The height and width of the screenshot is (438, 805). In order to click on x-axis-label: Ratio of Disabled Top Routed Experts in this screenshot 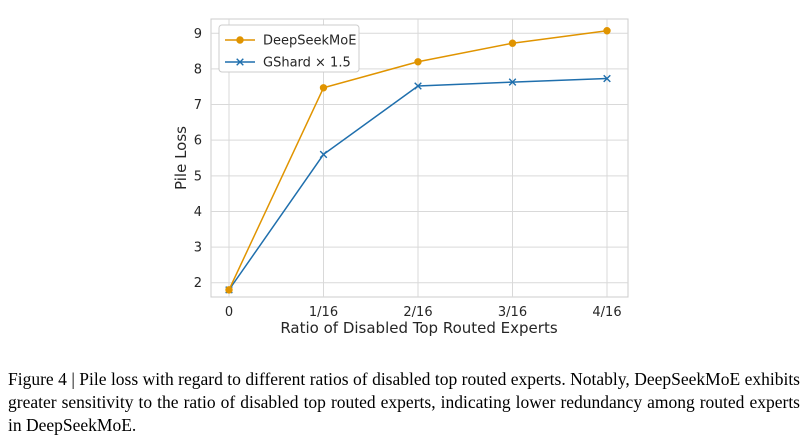, I will do `click(419, 328)`.